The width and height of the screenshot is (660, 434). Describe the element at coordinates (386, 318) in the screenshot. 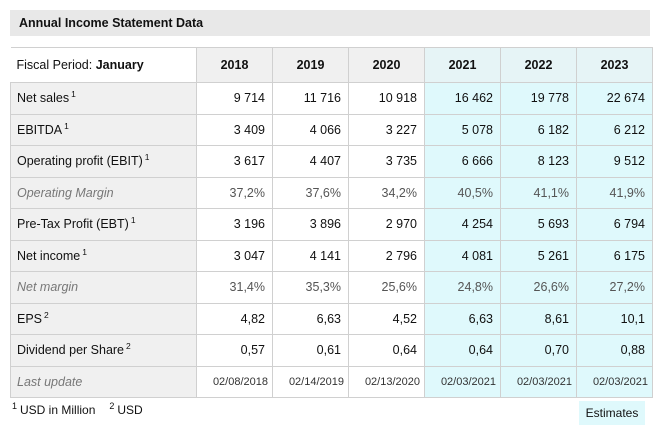

I see `table-cell: 4,52` at that location.